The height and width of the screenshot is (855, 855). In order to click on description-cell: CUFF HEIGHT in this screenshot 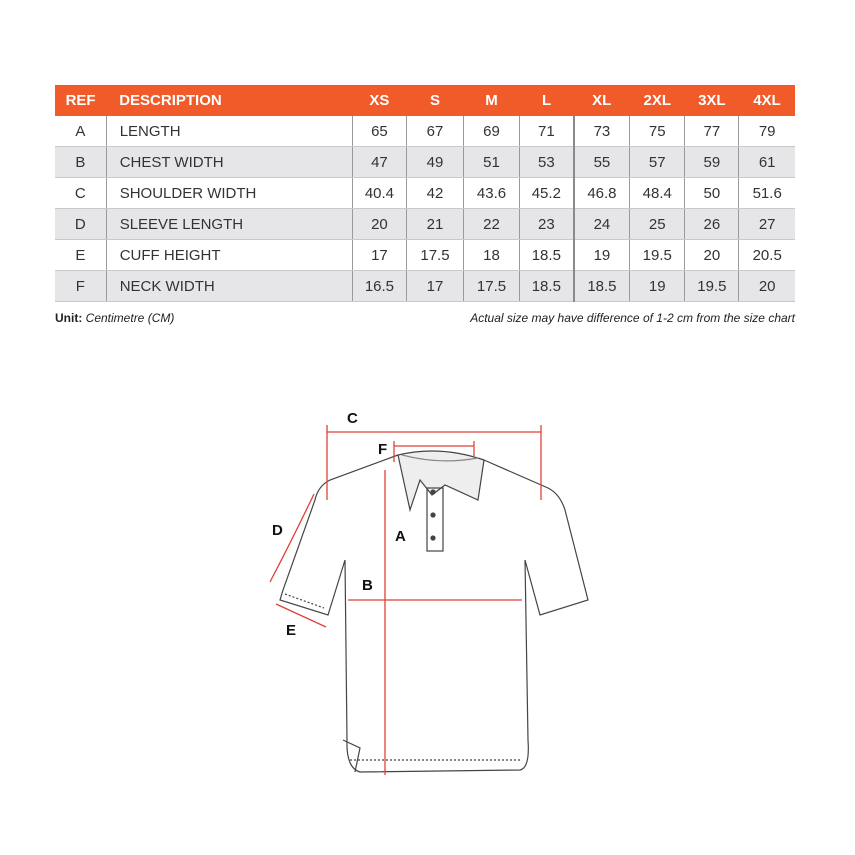, I will do `click(229, 255)`.